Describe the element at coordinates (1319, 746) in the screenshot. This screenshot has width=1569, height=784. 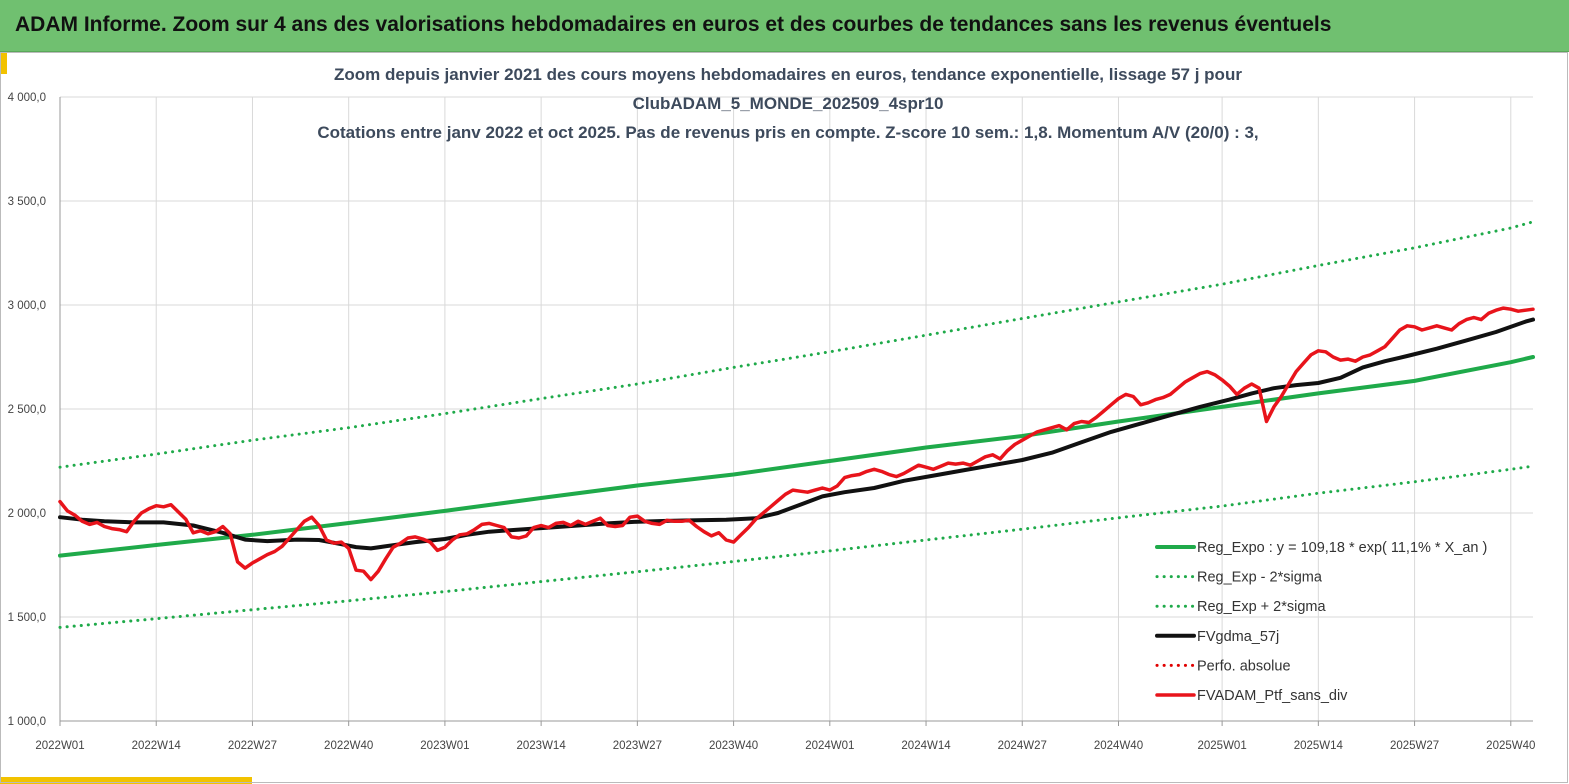
I see `x-tick-label: 2025W14` at that location.